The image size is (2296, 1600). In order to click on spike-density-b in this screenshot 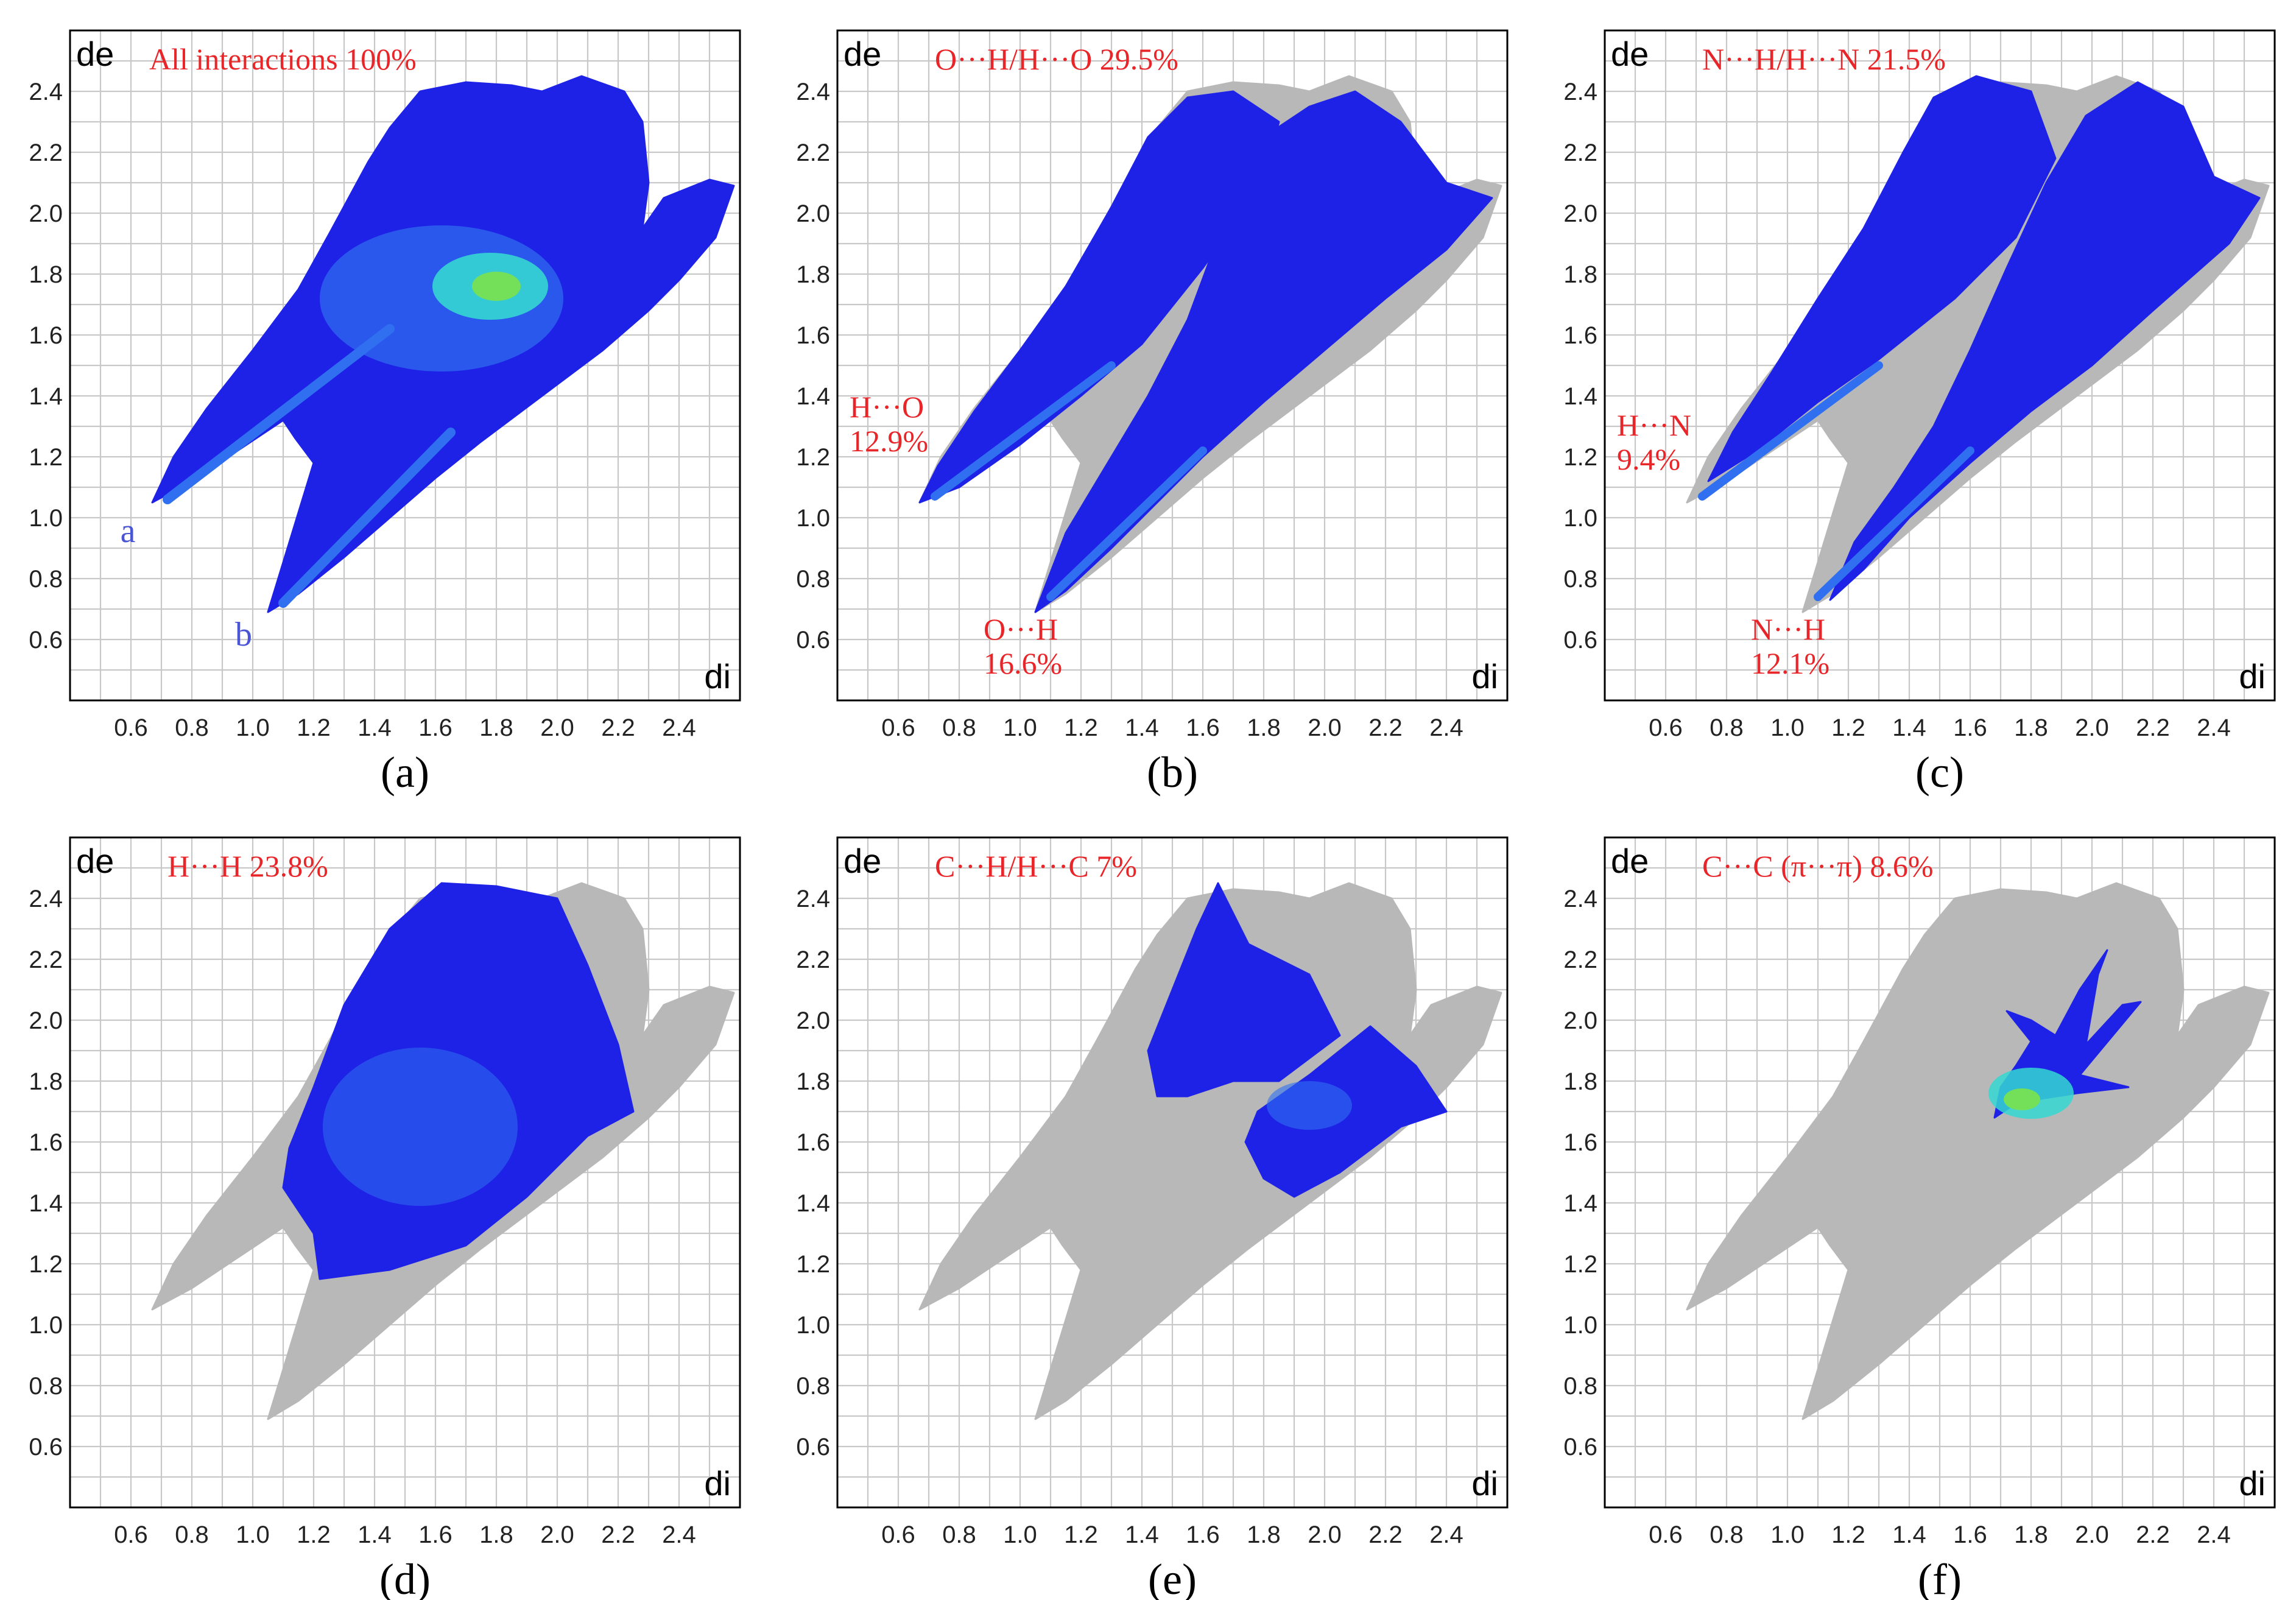, I will do `click(367, 518)`.